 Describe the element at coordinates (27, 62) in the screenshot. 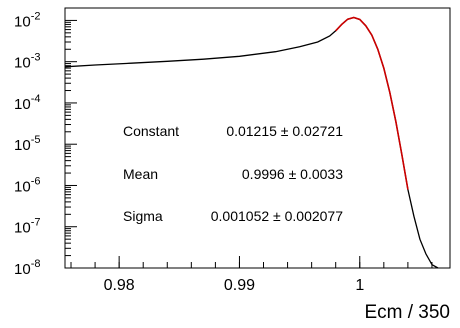

I see `y-tick-label: 10⁻³` at that location.